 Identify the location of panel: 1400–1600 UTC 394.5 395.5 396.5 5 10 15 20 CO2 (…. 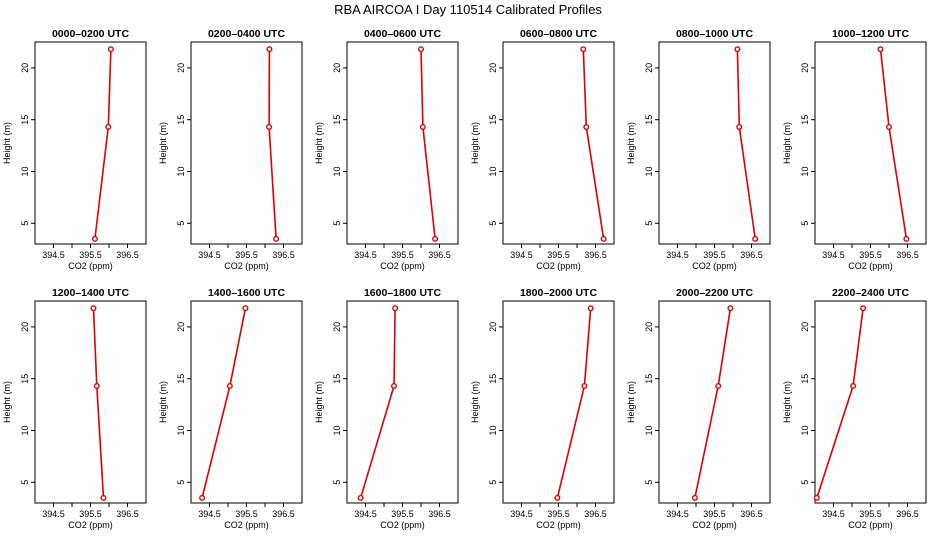
(230, 408).